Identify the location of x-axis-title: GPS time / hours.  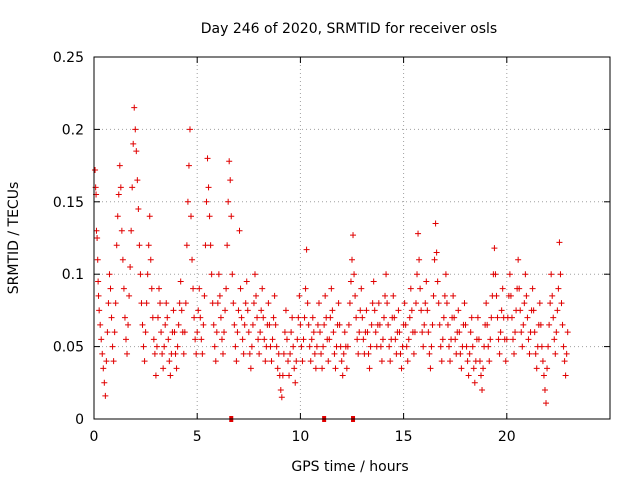
(349, 467).